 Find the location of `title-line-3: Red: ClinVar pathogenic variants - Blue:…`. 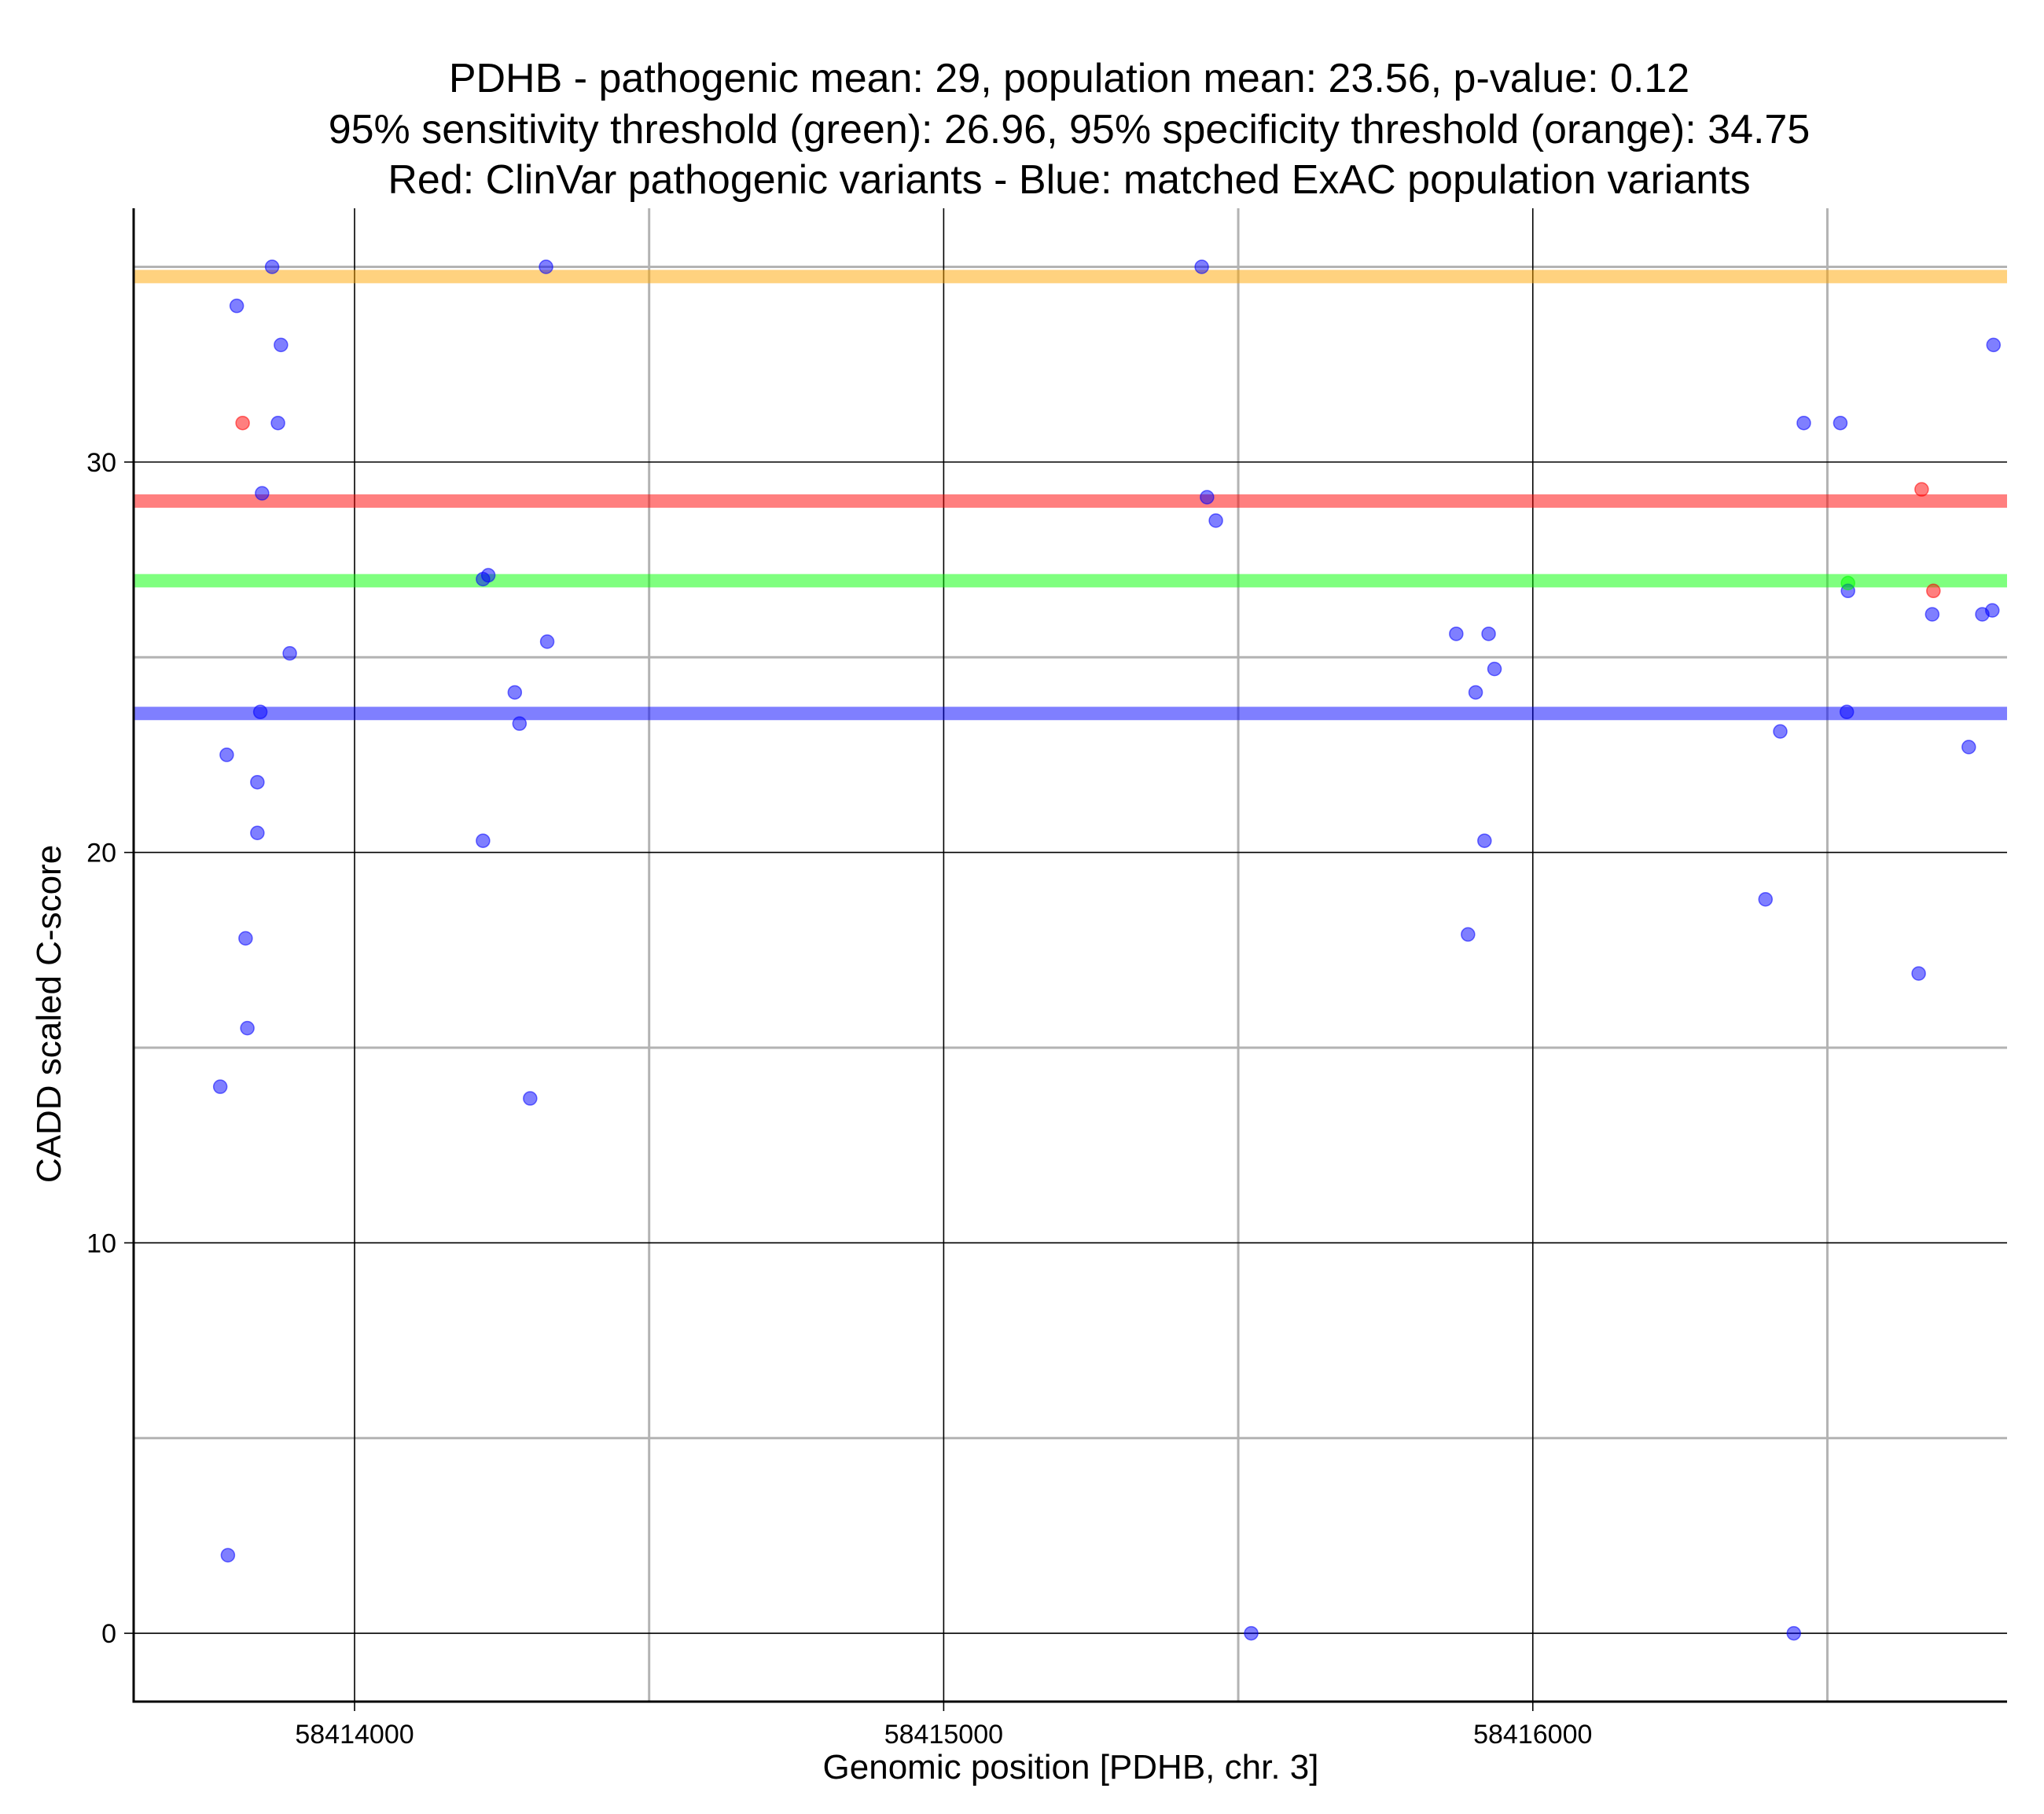

title-line-3: Red: ClinVar pathogenic variants - Blue:… is located at coordinates (1069, 180).